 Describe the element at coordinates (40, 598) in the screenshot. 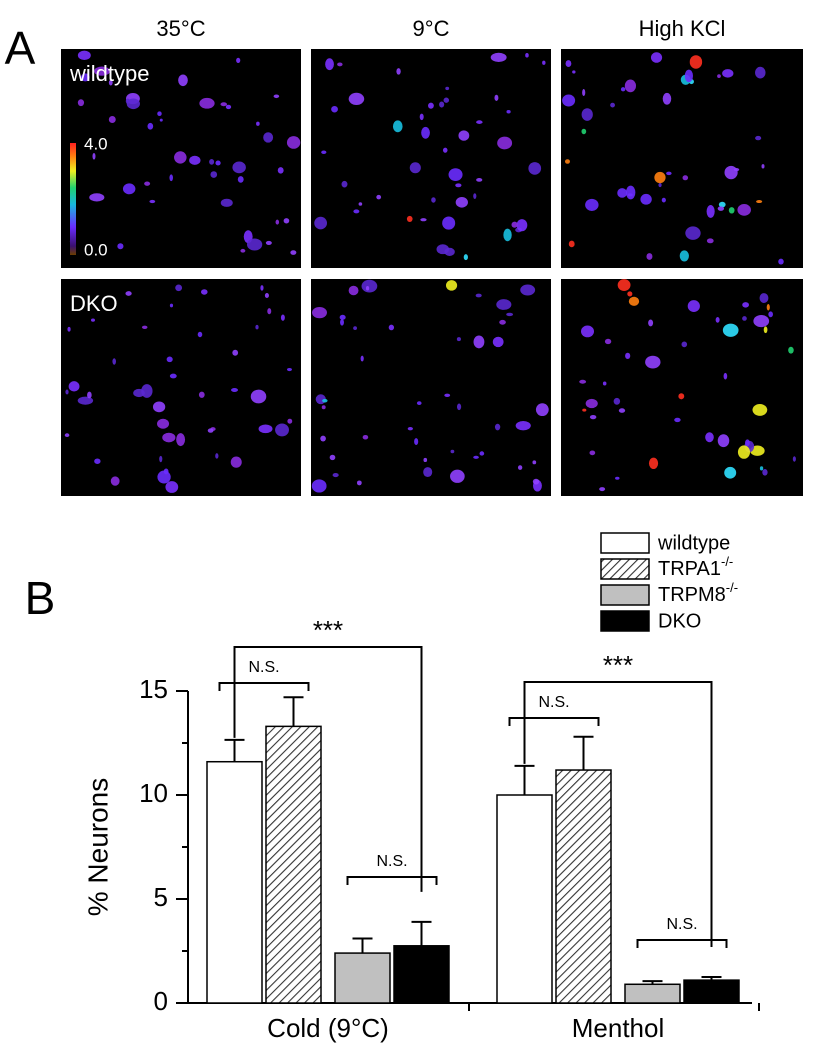

I see `panel-label: B` at that location.